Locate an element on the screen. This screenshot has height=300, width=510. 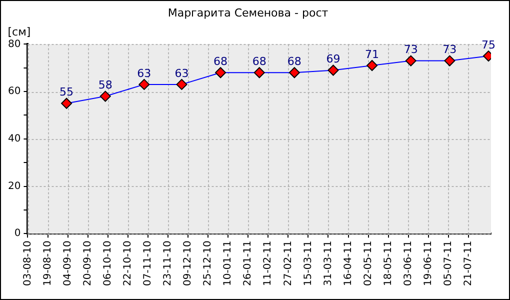
x-tick-label: 04-09-10 is located at coordinates (68, 263).